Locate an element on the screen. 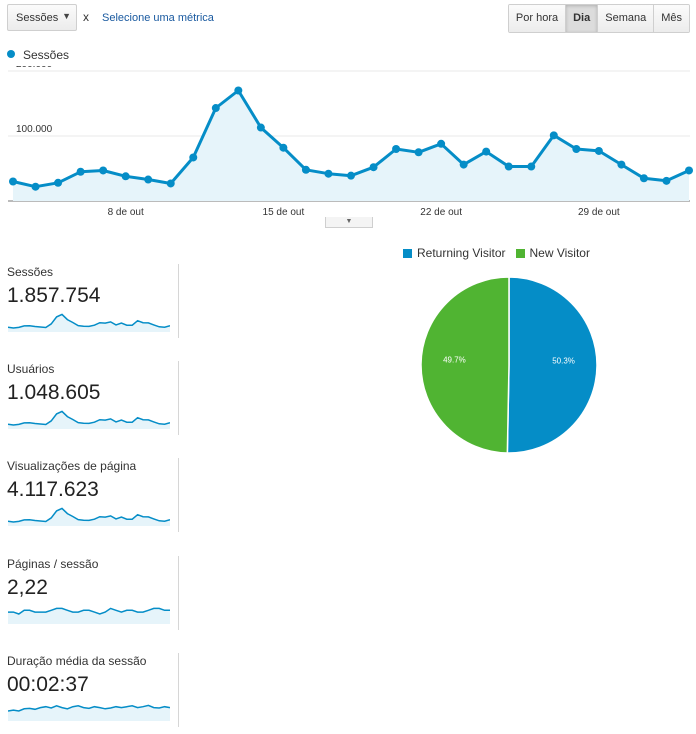 The image size is (696, 734). range-button-day: Dia is located at coordinates (582, 18).